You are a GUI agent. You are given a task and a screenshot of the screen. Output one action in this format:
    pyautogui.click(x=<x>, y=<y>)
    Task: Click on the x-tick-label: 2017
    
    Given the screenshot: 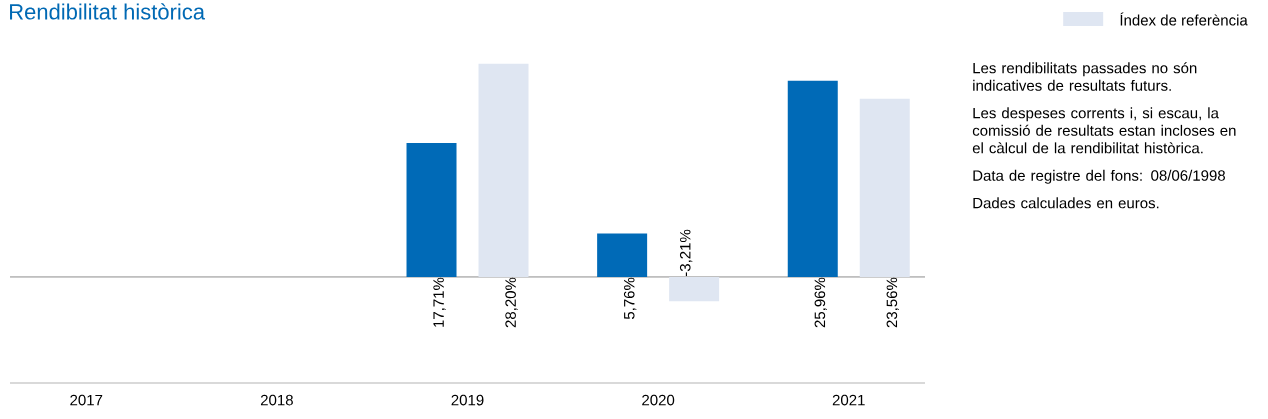 What is the action you would take?
    pyautogui.click(x=86, y=400)
    